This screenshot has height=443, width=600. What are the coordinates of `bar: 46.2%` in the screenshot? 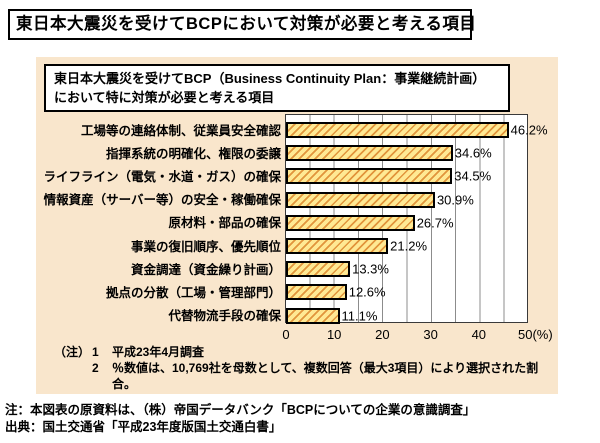 It's located at (417, 130).